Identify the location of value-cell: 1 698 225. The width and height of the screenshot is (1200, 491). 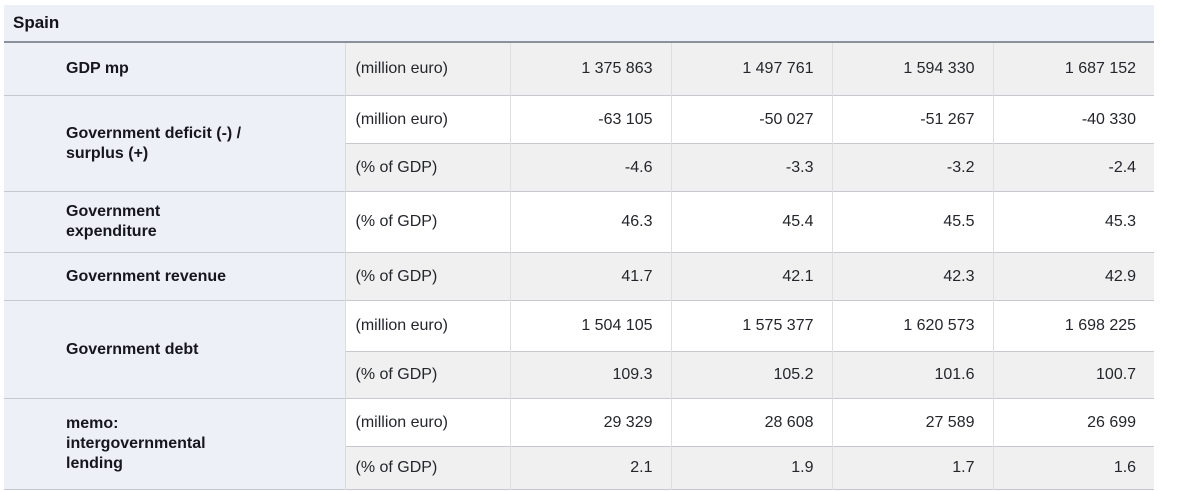
(1073, 326).